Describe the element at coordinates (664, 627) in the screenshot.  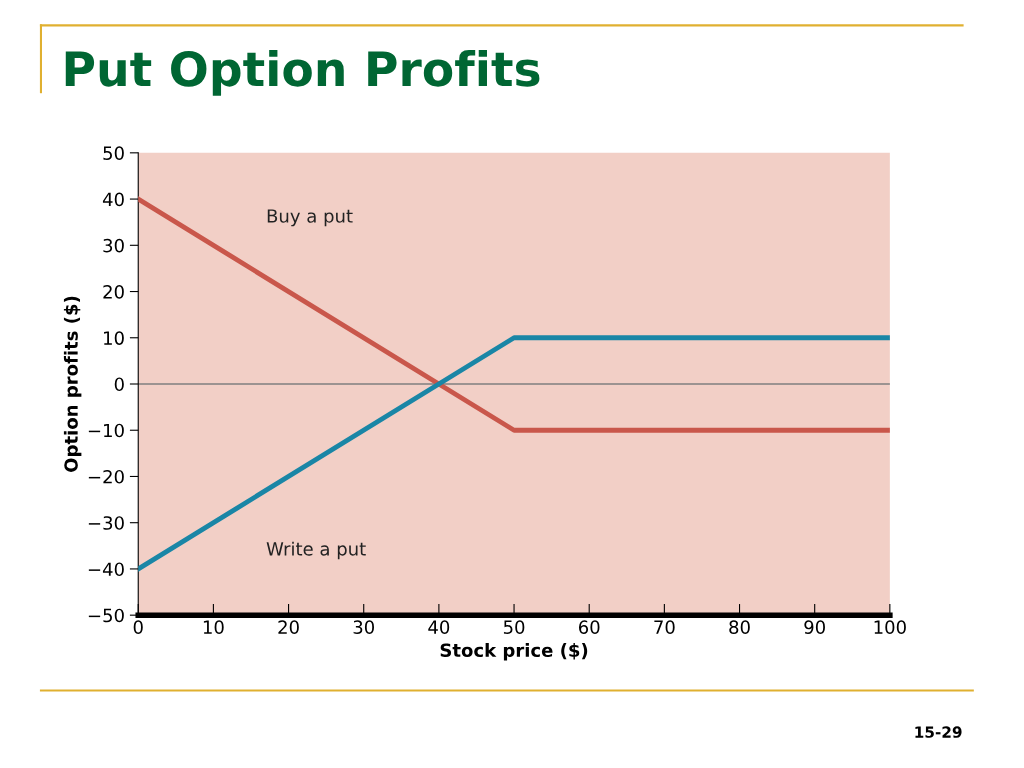
I see `x-tick-label: 70` at that location.